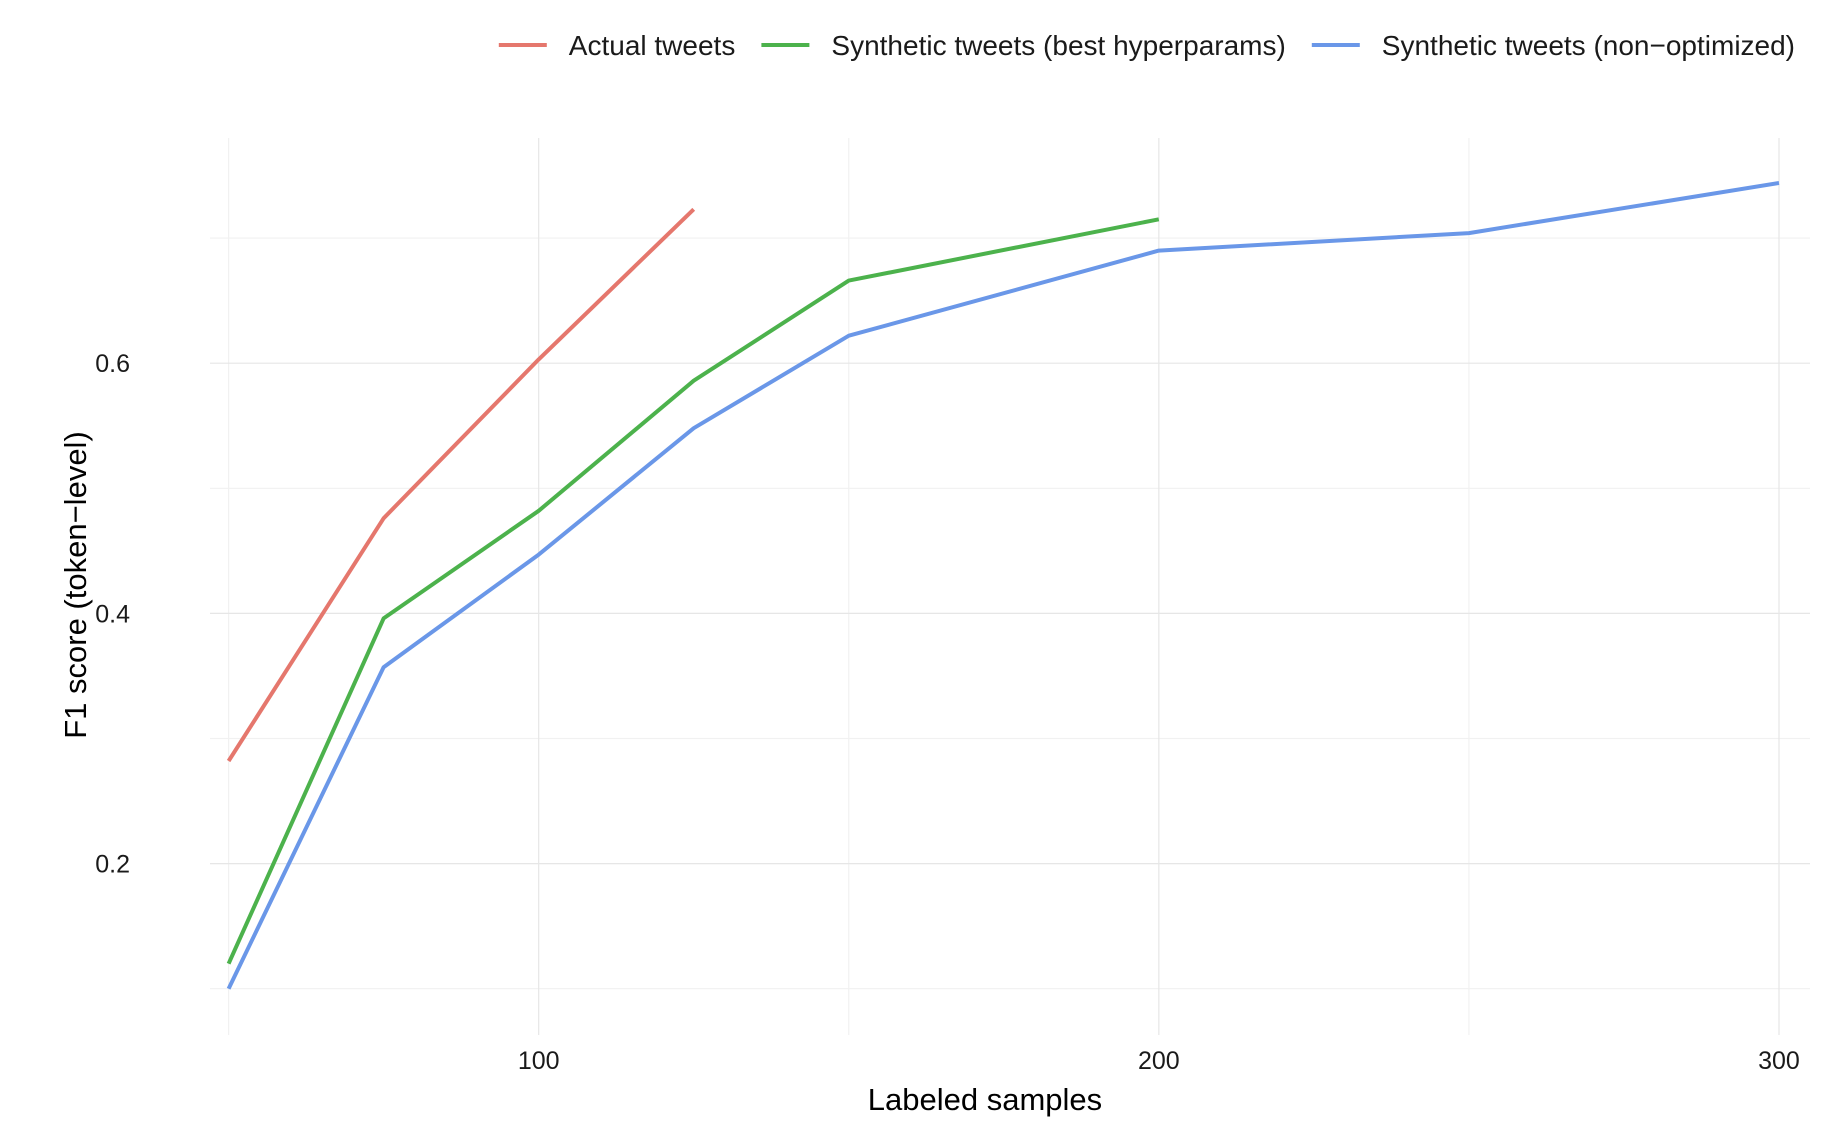 The image size is (1822, 1148). I want to click on legend-label: Synthetic tweets (best hyperparams), so click(1058, 45).